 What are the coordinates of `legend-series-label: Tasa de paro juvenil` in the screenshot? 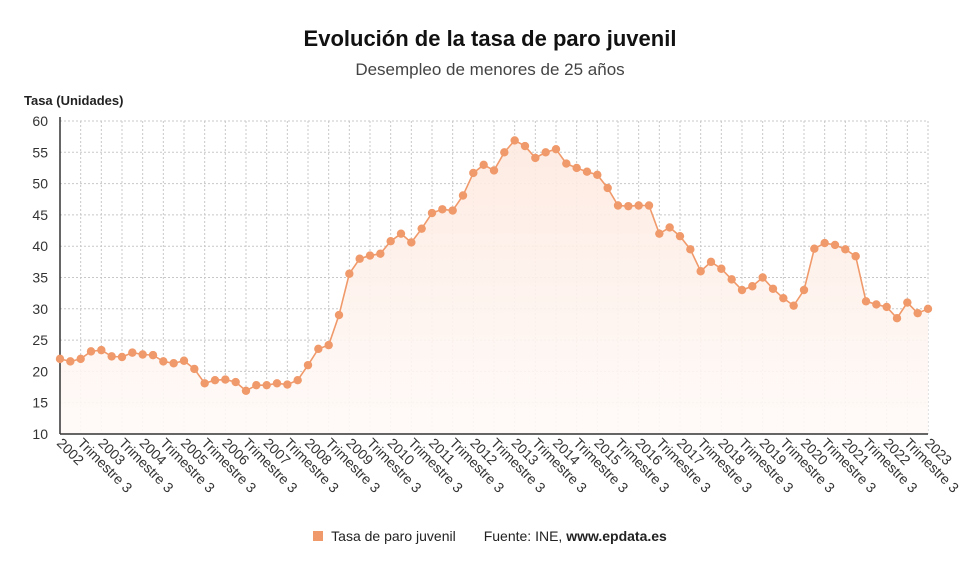 It's located at (393, 536).